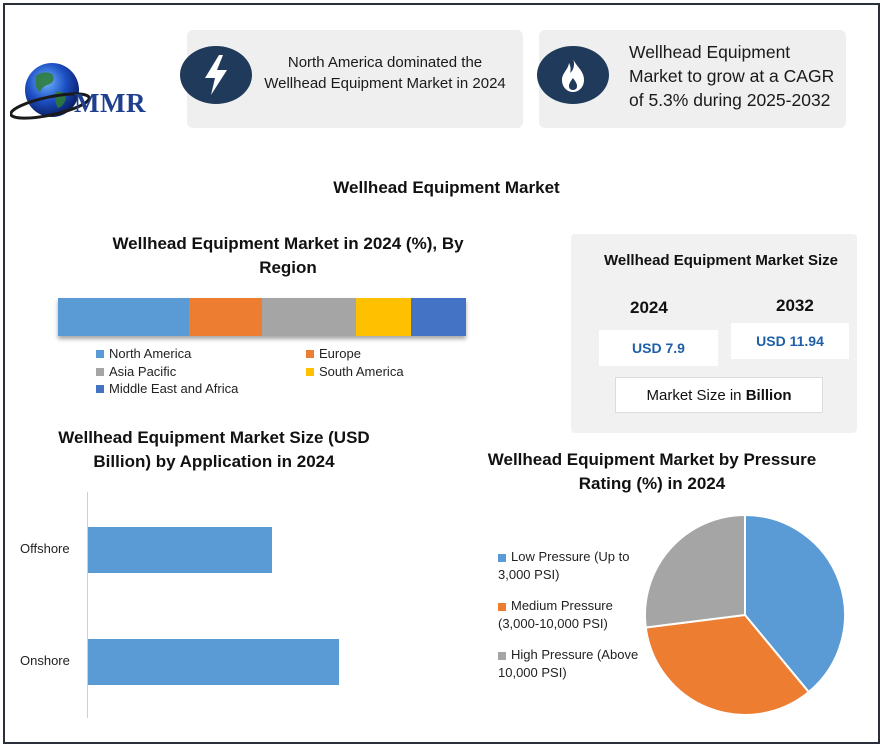 The width and height of the screenshot is (885, 749). I want to click on flame-icon, so click(573, 75).